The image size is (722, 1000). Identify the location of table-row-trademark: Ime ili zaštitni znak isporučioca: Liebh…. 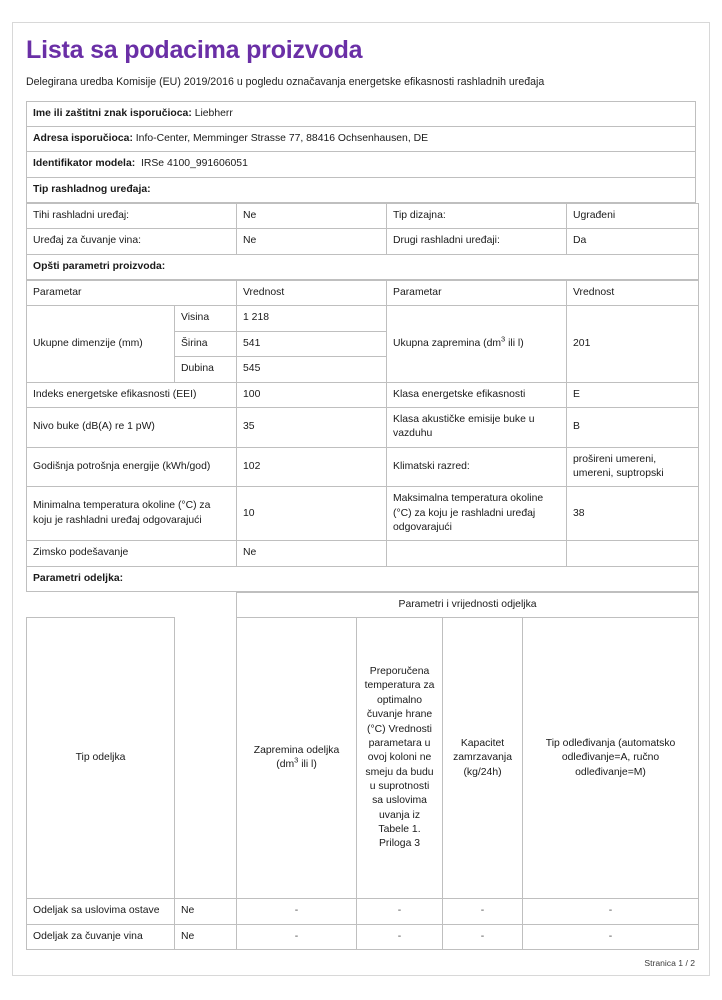
(361, 113).